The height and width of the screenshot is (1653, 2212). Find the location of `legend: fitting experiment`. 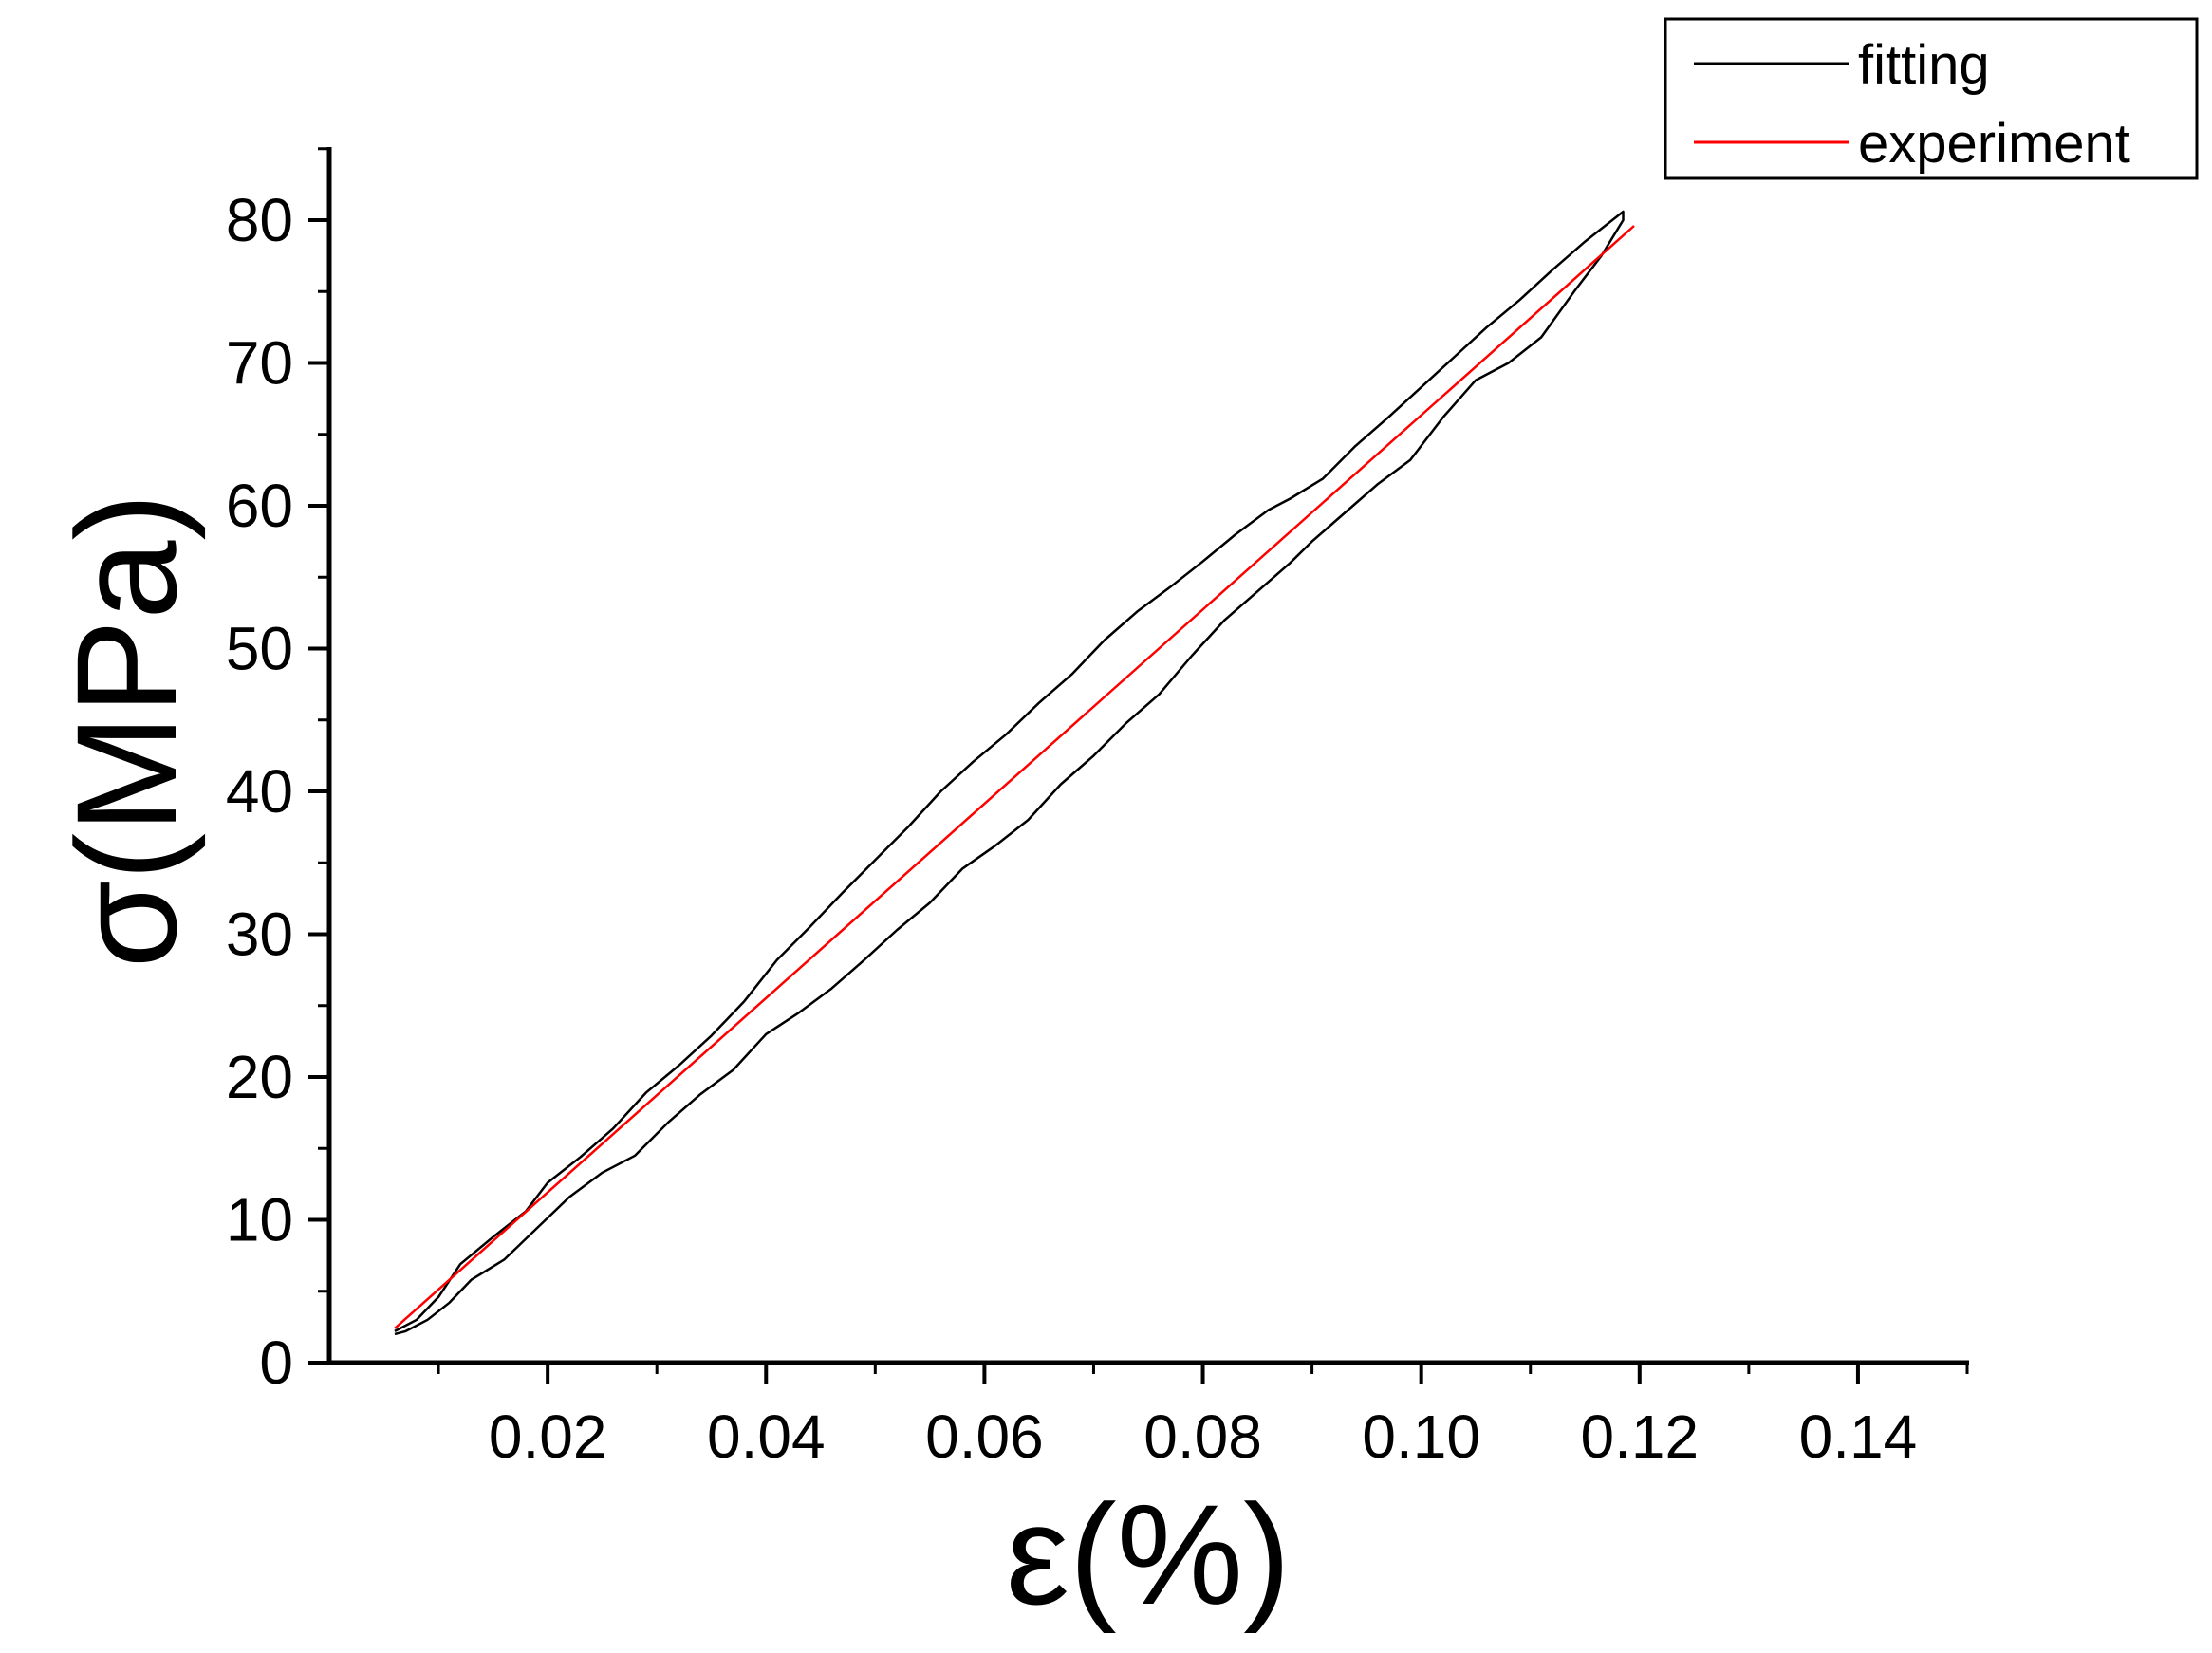

legend: fitting experiment is located at coordinates (1932, 99).